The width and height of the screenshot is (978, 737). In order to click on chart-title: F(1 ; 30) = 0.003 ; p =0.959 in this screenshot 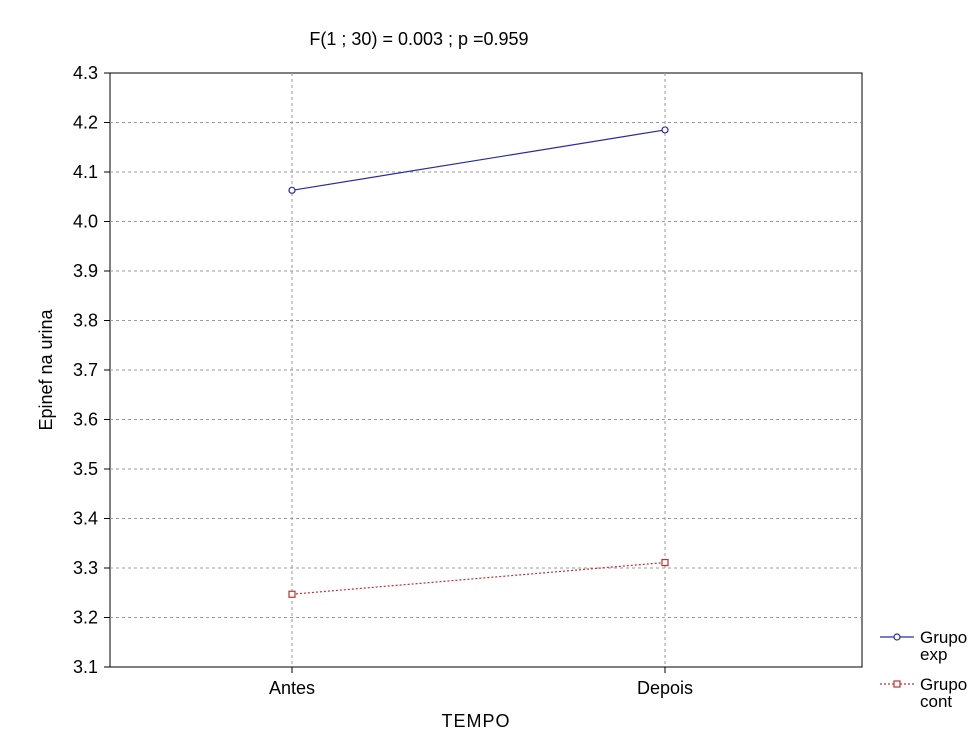, I will do `click(418, 39)`.